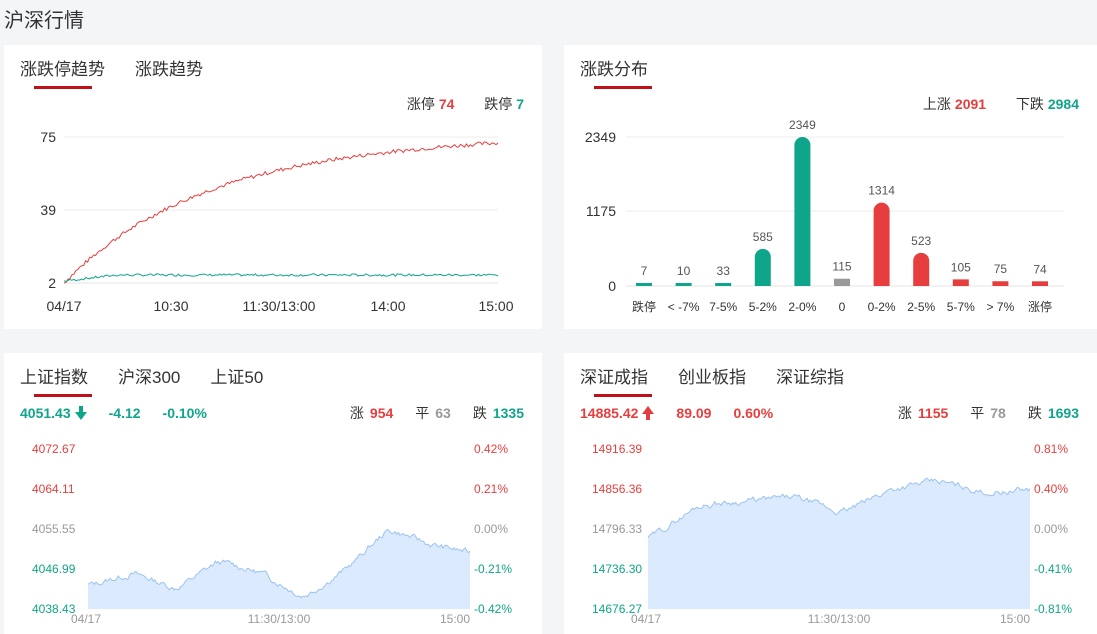 This screenshot has width=1097, height=634. I want to click on flat-value: 78, so click(998, 413).